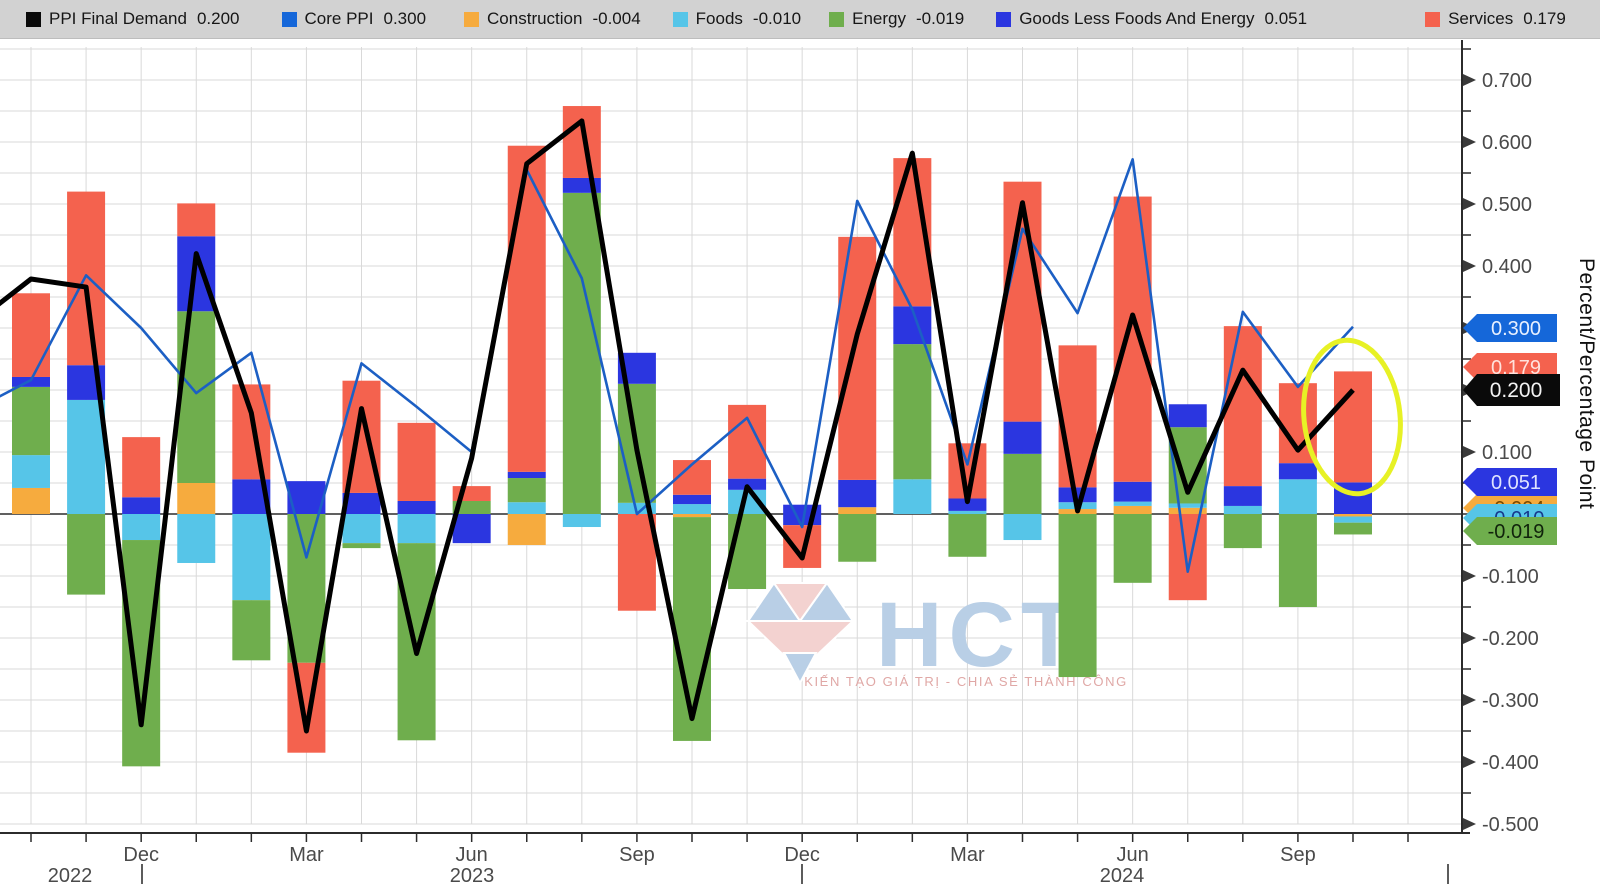 The image size is (1600, 884). Describe the element at coordinates (1187, 557) in the screenshot. I see `bar-segment-services-neg` at that location.